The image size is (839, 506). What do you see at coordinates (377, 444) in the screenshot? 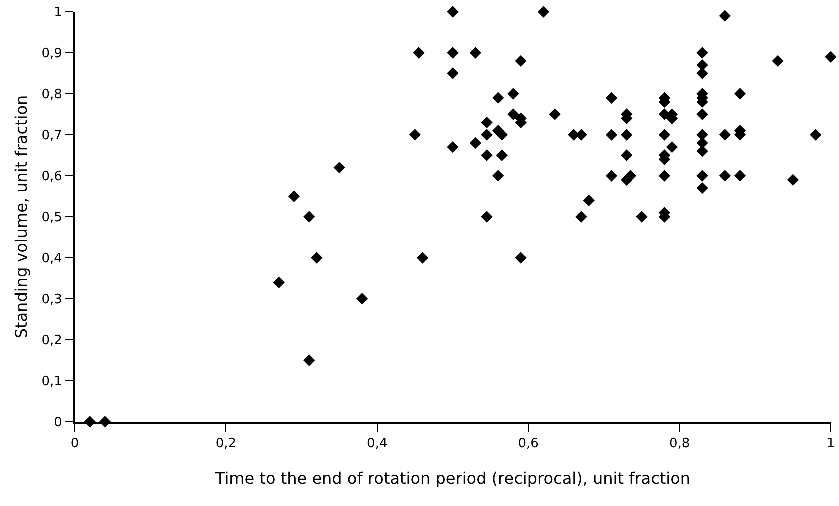
I see `x-tick-label: 0,4` at bounding box center [377, 444].